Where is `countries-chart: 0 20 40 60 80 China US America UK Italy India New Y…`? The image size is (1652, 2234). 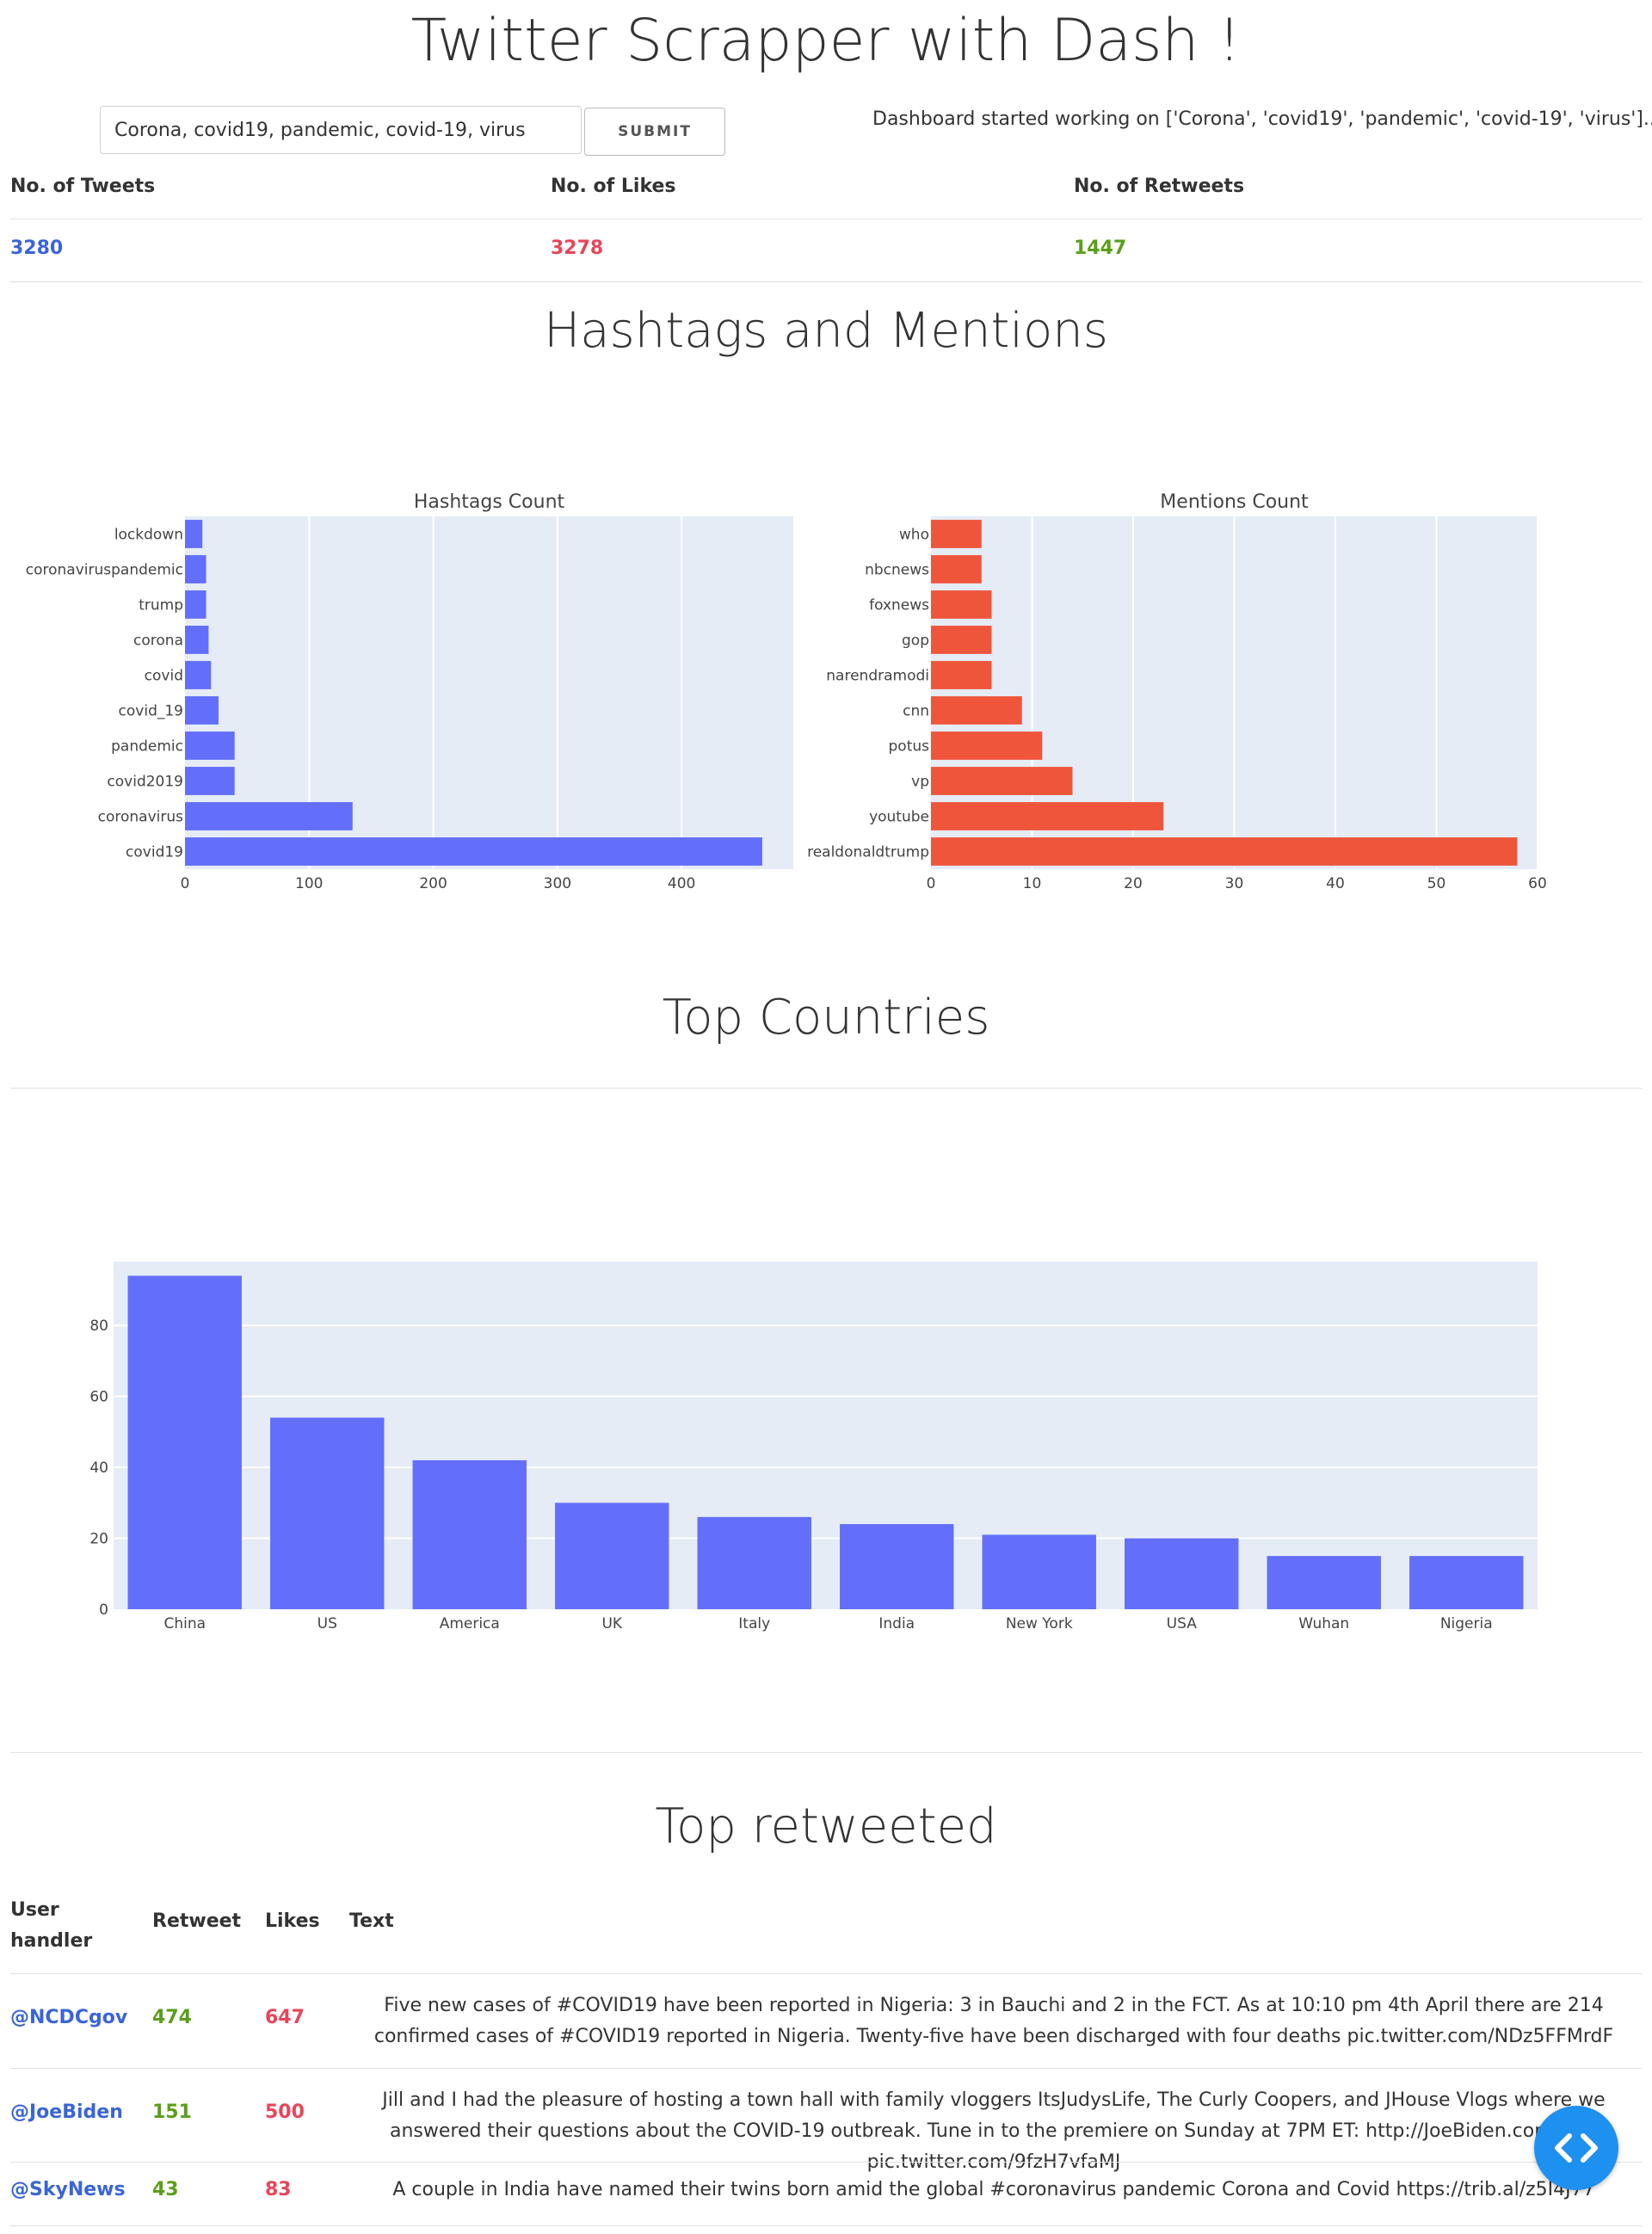
countries-chart: 0 20 40 60 80 China US America UK Italy India New Y… is located at coordinates (813, 1447).